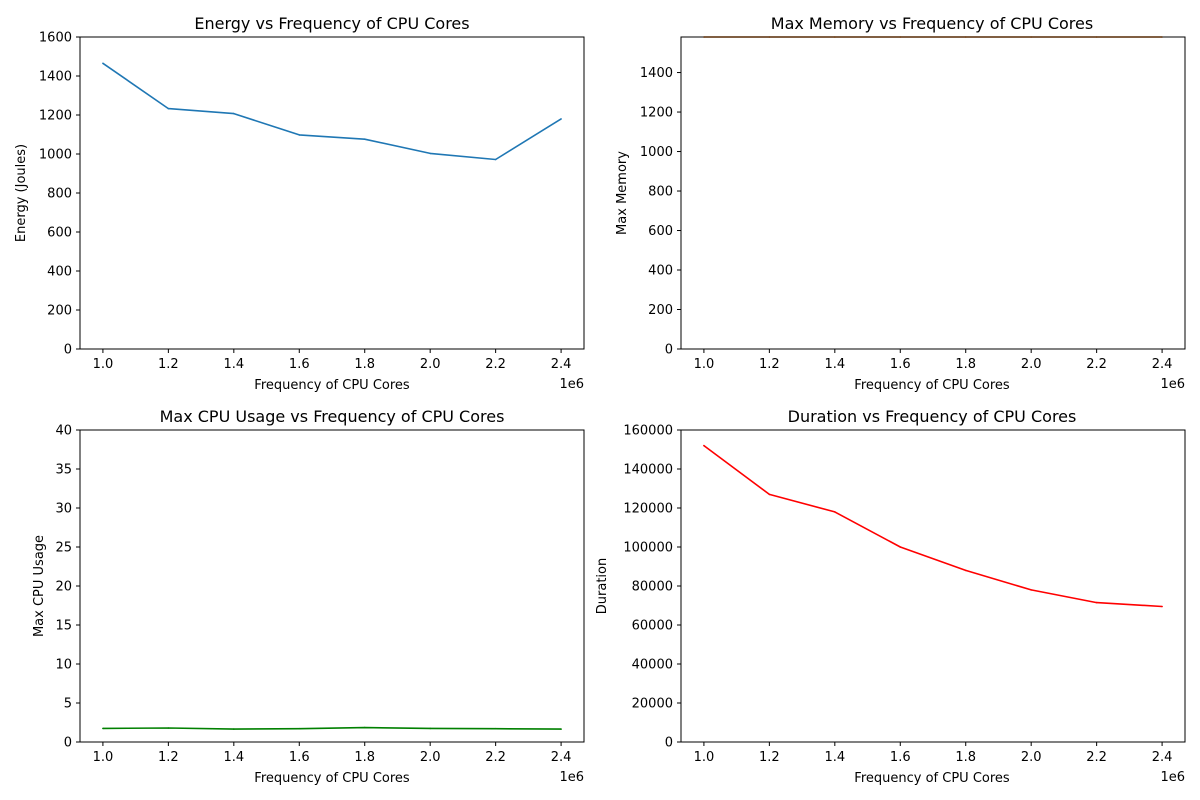 This screenshot has width=1200, height=800. Describe the element at coordinates (63, 665) in the screenshot. I see `y-tick-label: 10` at that location.